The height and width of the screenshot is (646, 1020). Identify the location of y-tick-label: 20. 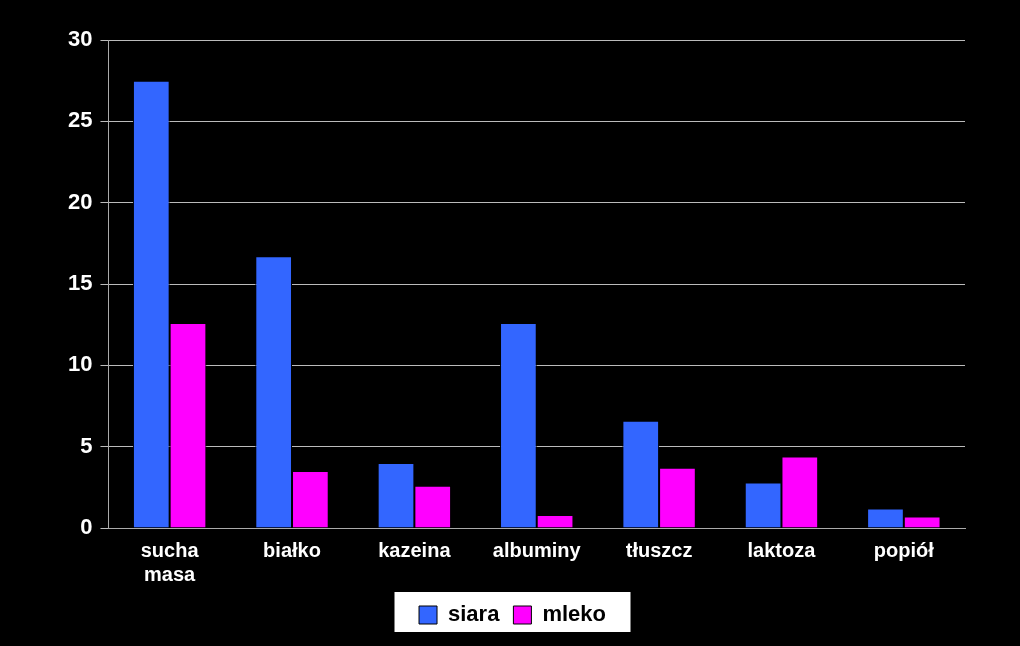
(80, 201).